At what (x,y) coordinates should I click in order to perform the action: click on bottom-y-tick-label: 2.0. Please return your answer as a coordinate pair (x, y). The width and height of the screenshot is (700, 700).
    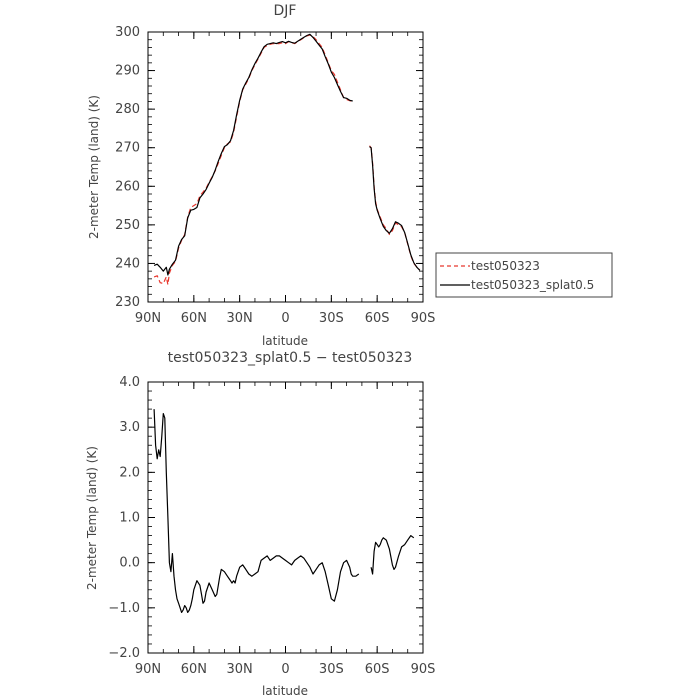
    Looking at the image, I should click on (129, 472).